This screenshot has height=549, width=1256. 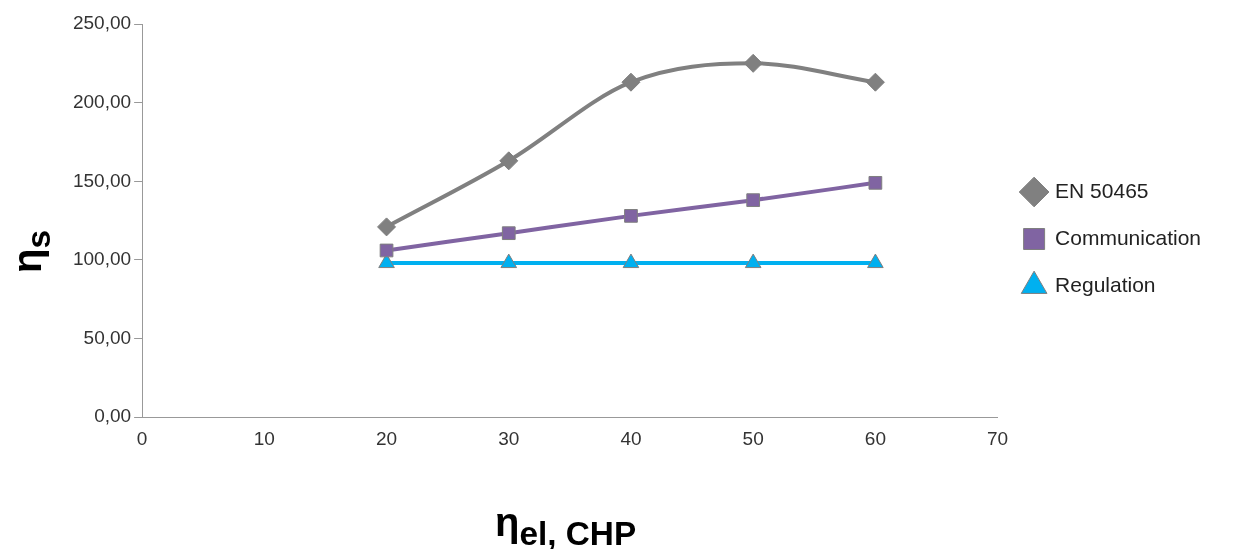 What do you see at coordinates (1105, 284) in the screenshot?
I see `legend-label: Regulation` at bounding box center [1105, 284].